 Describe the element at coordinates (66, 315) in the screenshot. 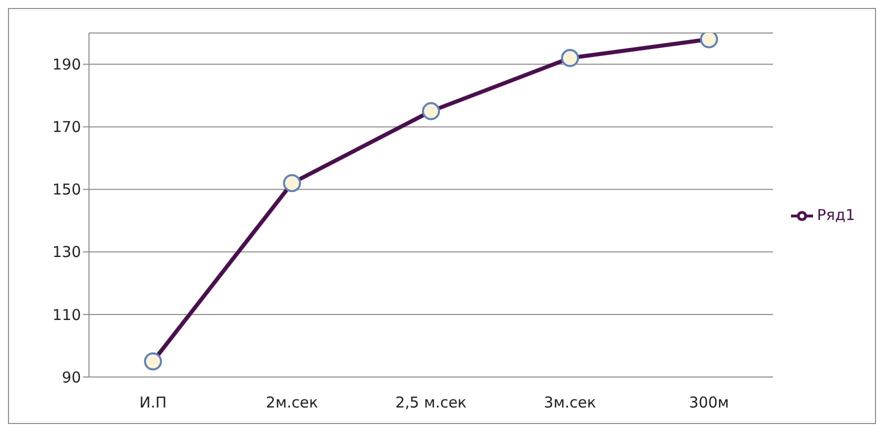

I see `y-tick-label: 110` at that location.